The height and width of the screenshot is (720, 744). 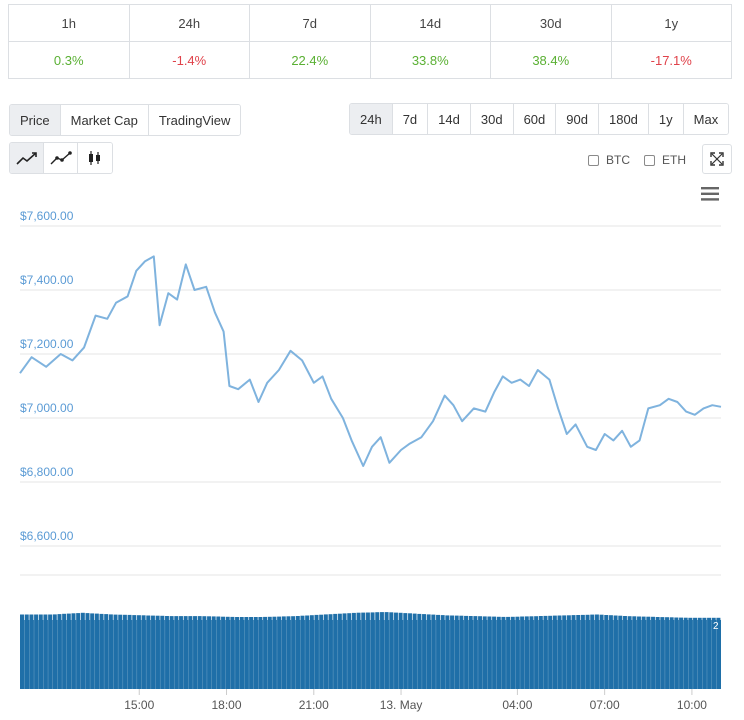 I want to click on candlestick-chart-button, so click(x=95, y=158).